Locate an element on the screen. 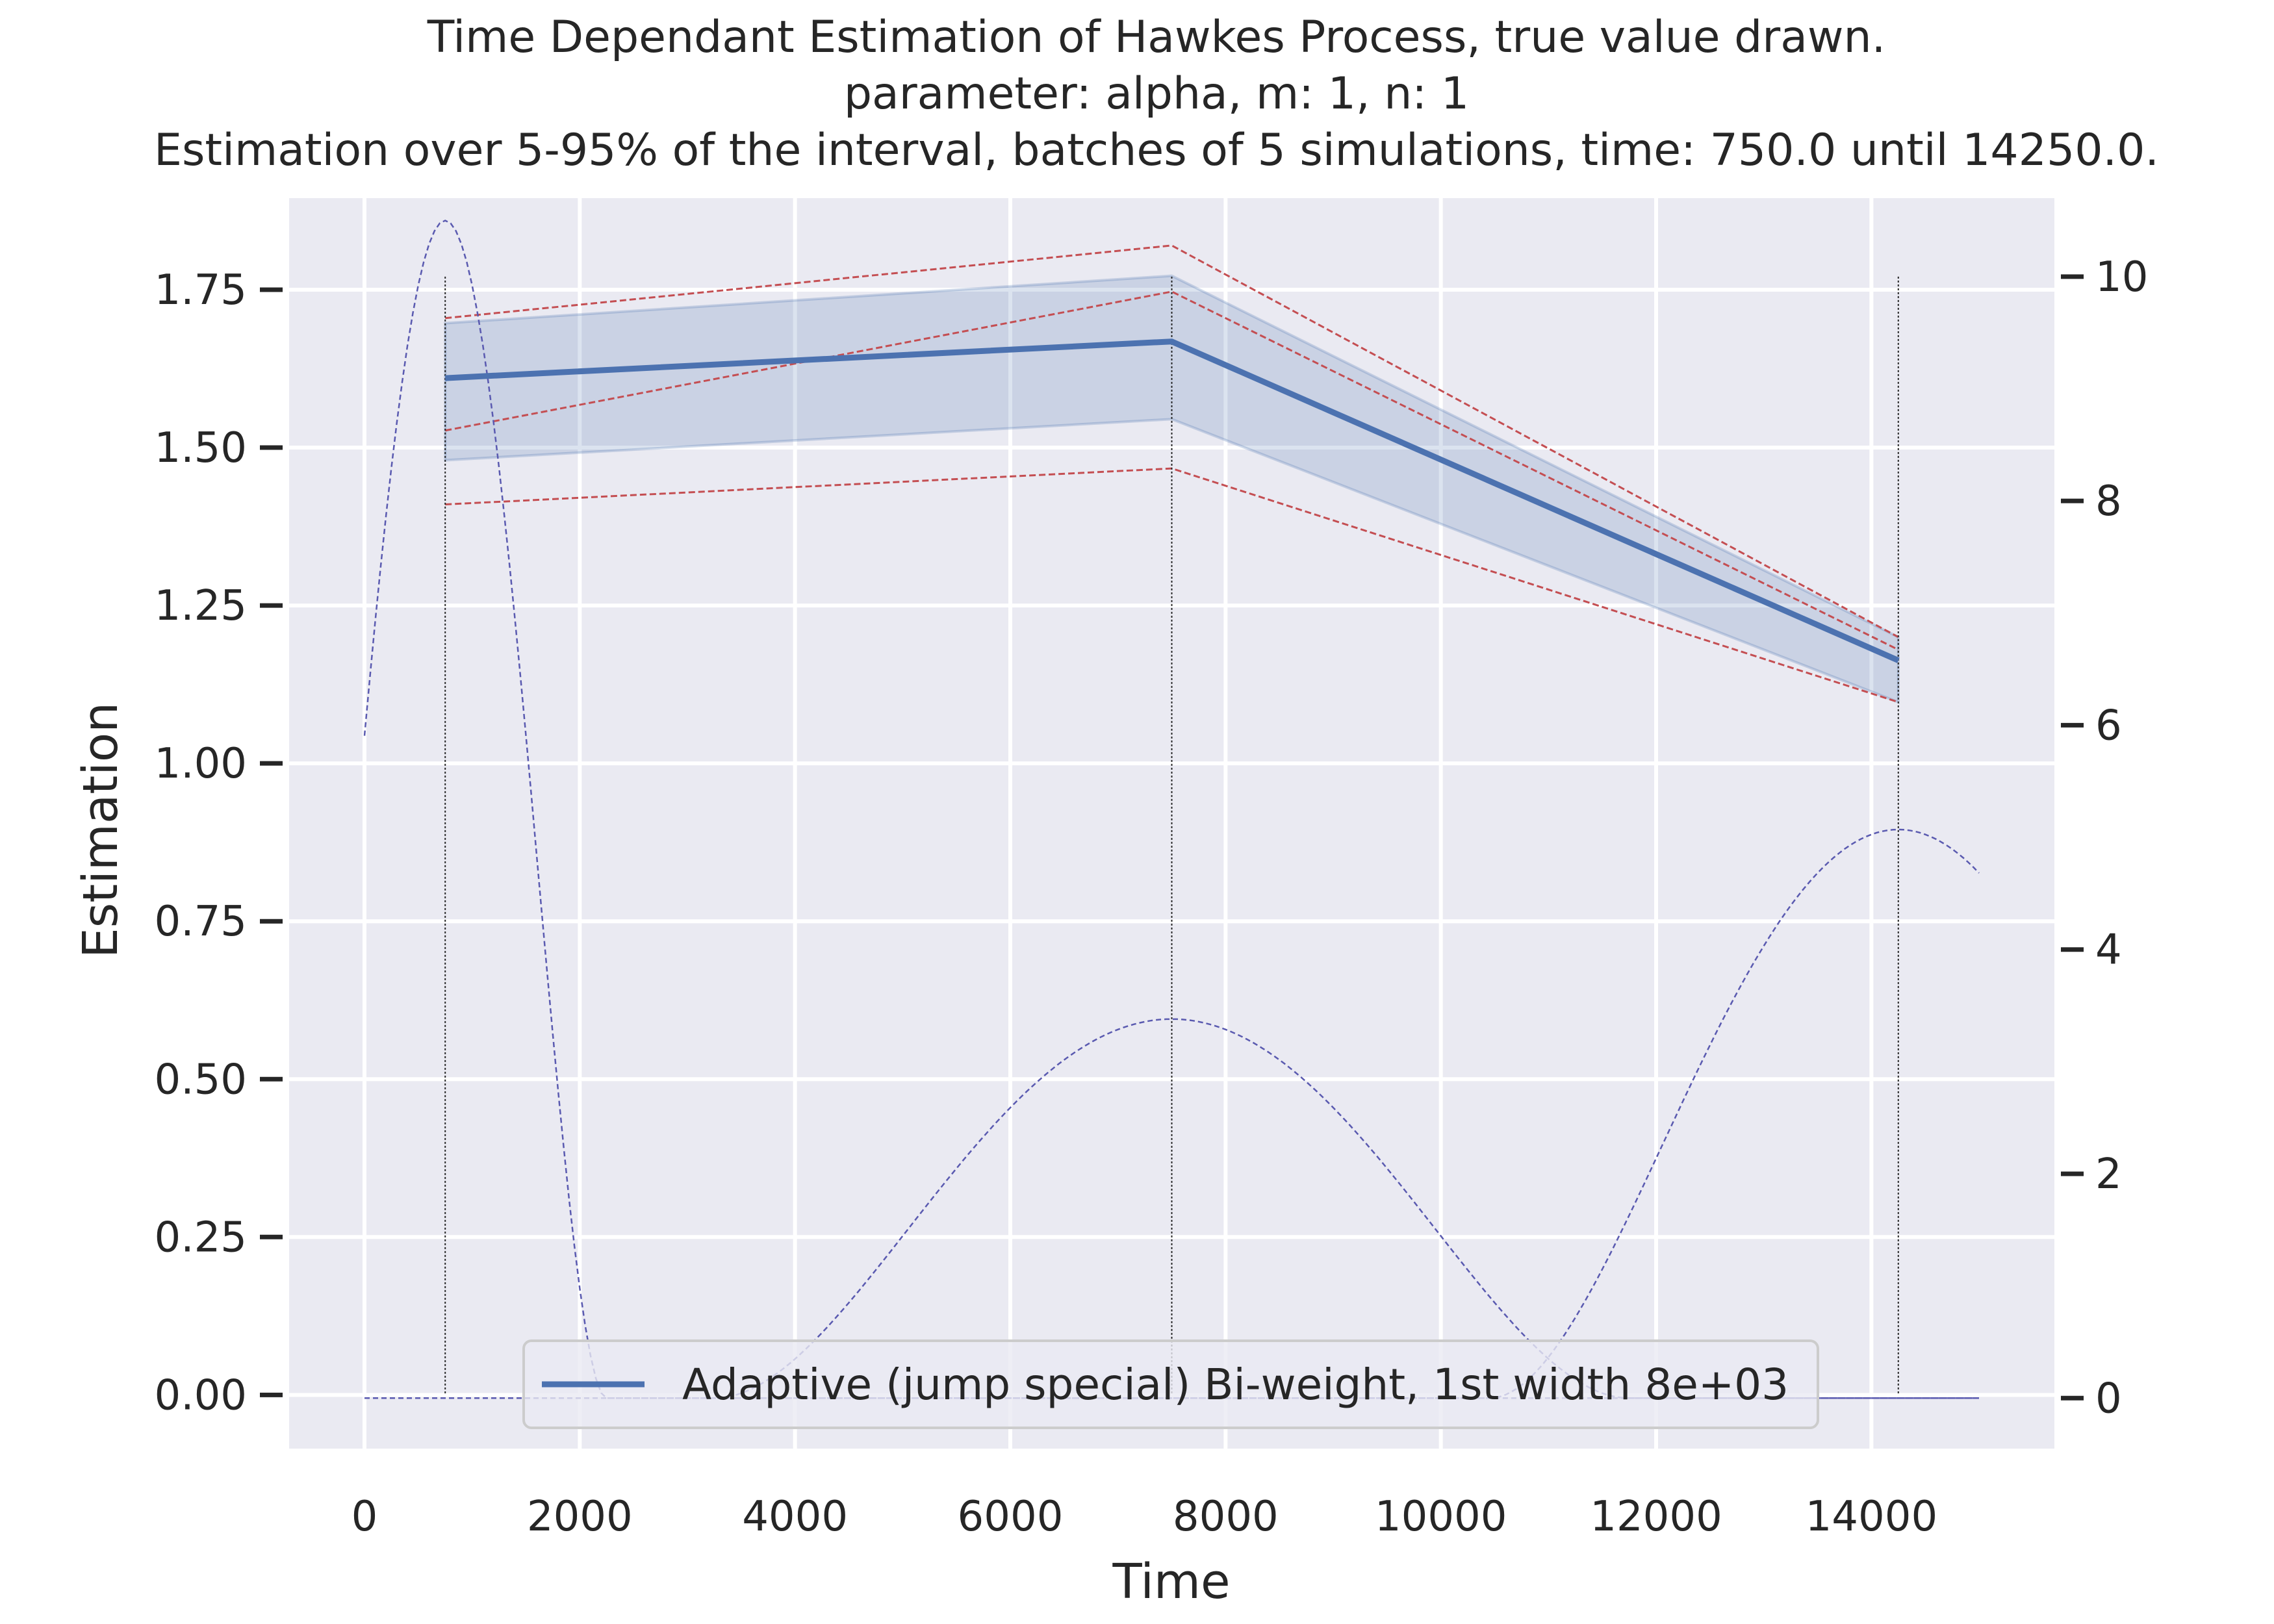 The image size is (2274, 1624). right-axis-ticks: 0 2 4 6 8 10 is located at coordinates (2104, 838).